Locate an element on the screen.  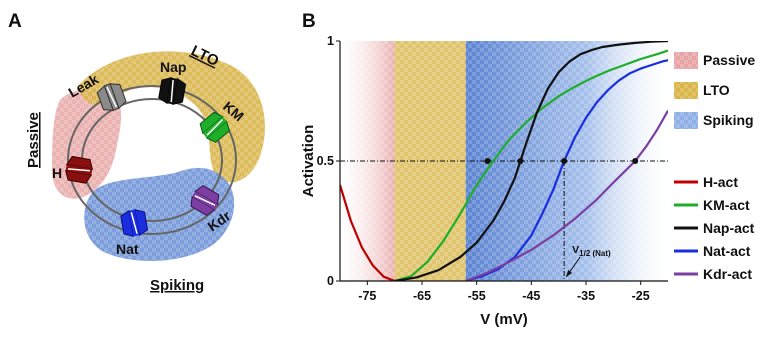
series-line-h-act is located at coordinates (368, 232).